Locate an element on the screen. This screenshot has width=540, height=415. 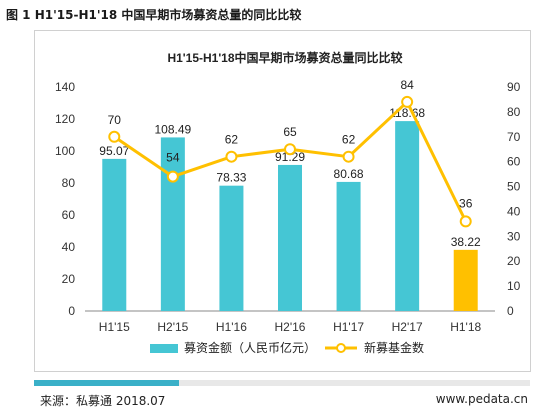
line-value-label: 36 is located at coordinates (466, 203).